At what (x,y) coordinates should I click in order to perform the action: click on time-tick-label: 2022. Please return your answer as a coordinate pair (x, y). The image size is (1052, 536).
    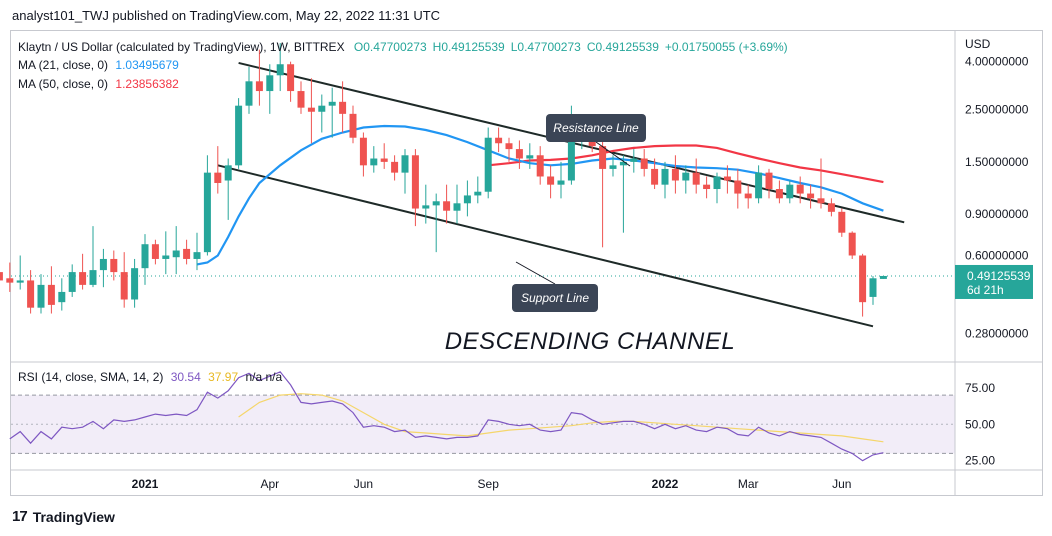
    Looking at the image, I should click on (665, 484).